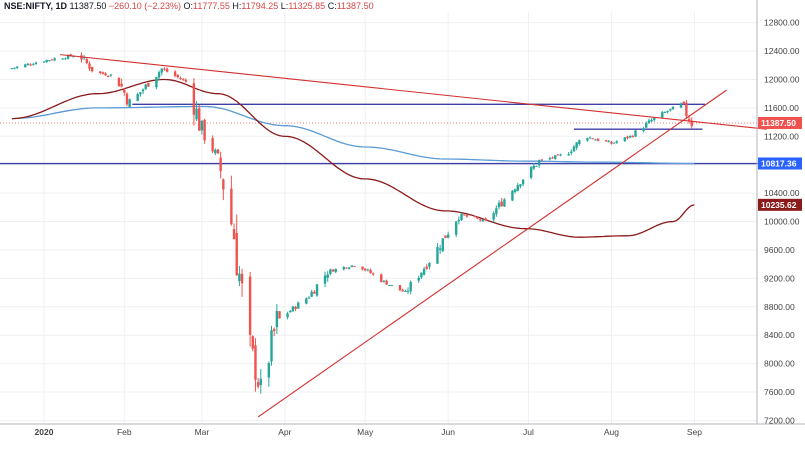 This screenshot has height=452, width=805. I want to click on trendline, so click(413, 92).